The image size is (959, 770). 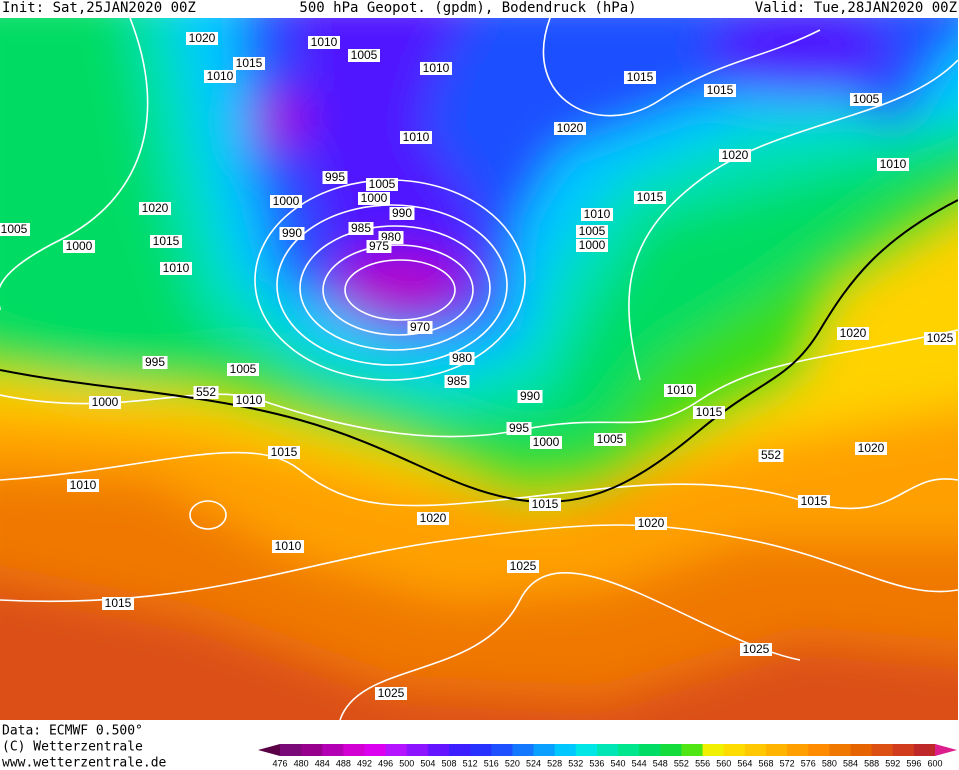 What do you see at coordinates (892, 763) in the screenshot?
I see `colorbar-tick-label: 592` at bounding box center [892, 763].